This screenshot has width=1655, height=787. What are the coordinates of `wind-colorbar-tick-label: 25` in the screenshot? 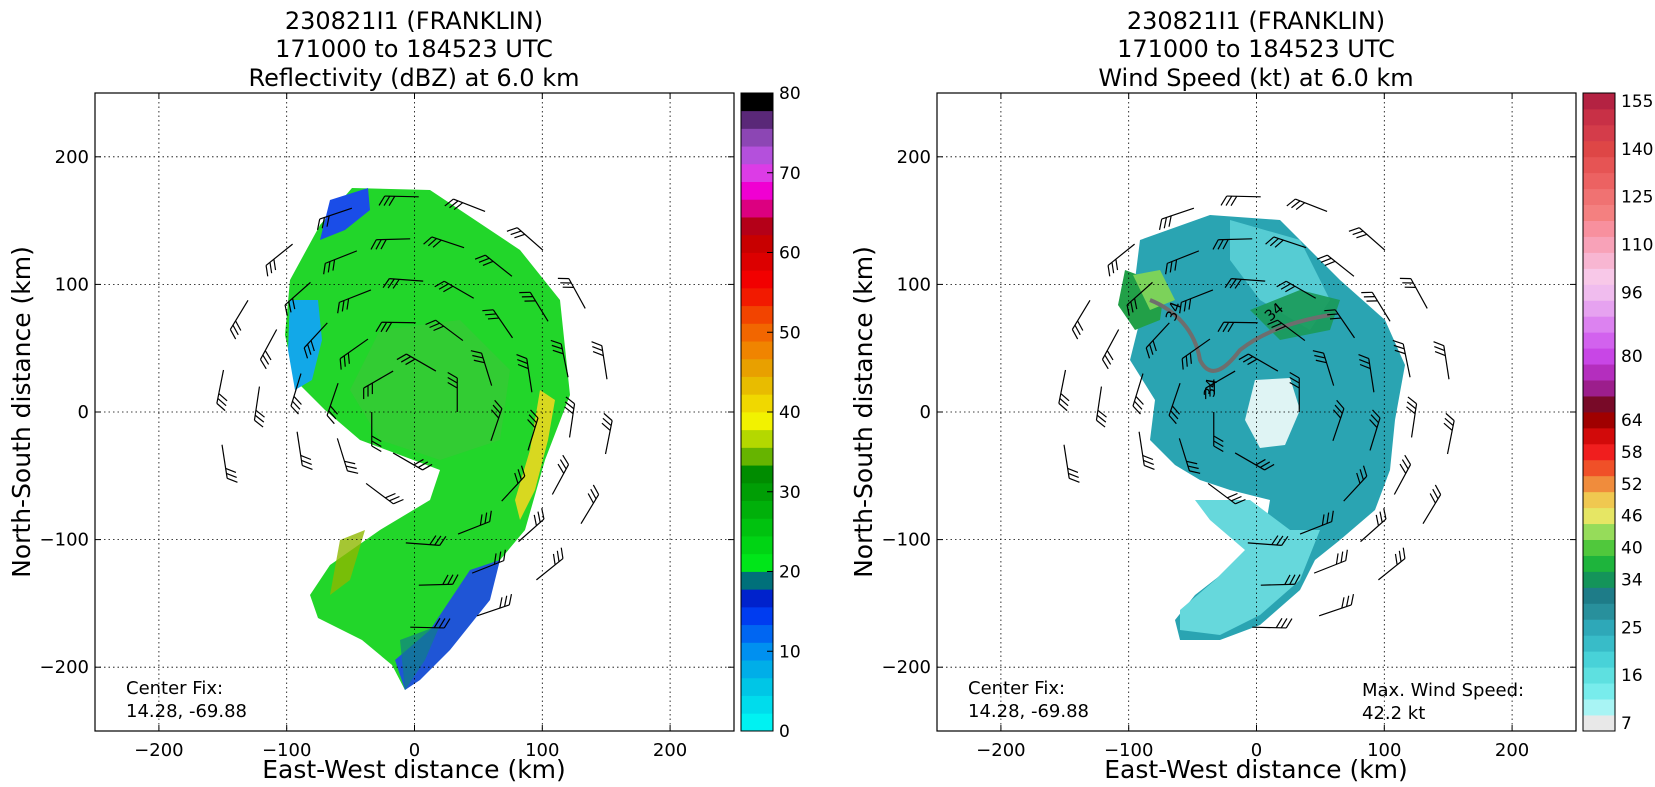 It's located at (1632, 628).